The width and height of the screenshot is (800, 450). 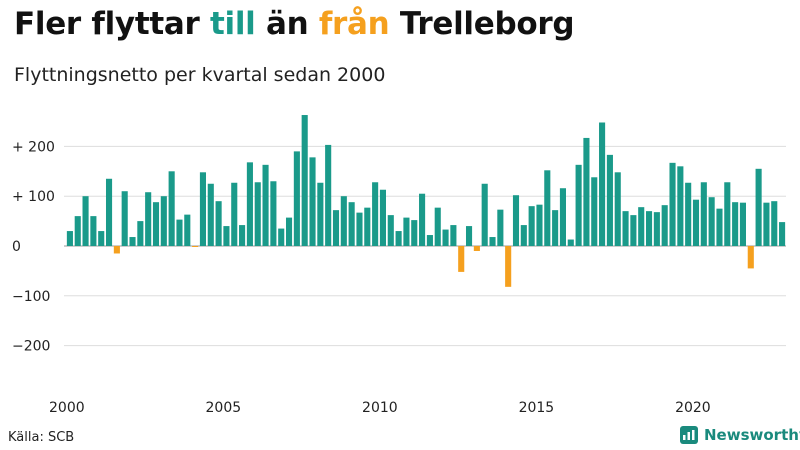 What do you see at coordinates (16, 247) in the screenshot?
I see `y-tick-label: 0` at bounding box center [16, 247].